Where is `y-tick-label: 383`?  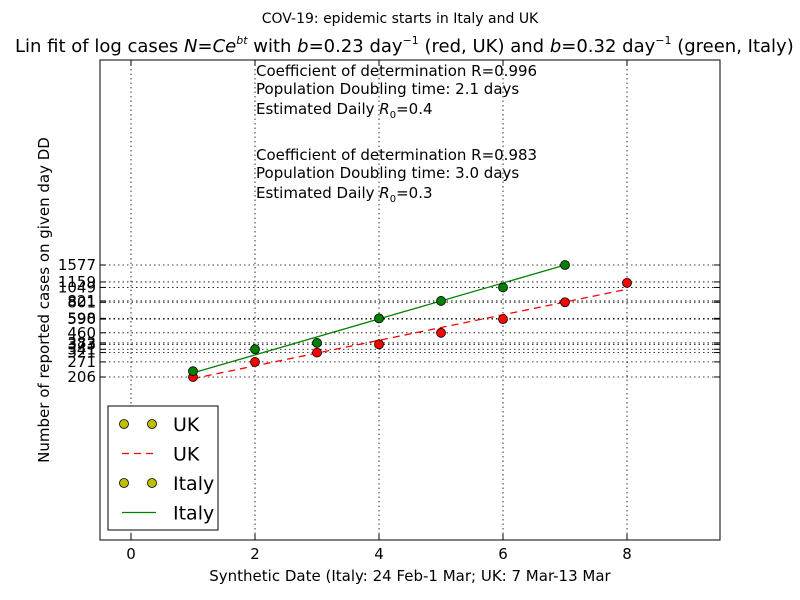 y-tick-label: 383 is located at coordinates (81, 343).